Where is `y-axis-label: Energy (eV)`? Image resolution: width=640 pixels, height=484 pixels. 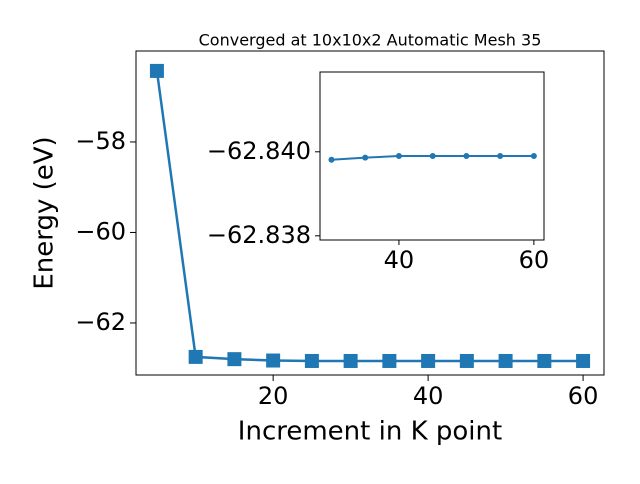 y-axis-label: Energy (eV) is located at coordinates (45, 212).